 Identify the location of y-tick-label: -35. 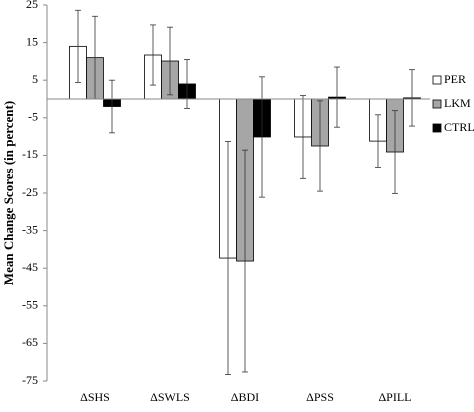
(30, 229).